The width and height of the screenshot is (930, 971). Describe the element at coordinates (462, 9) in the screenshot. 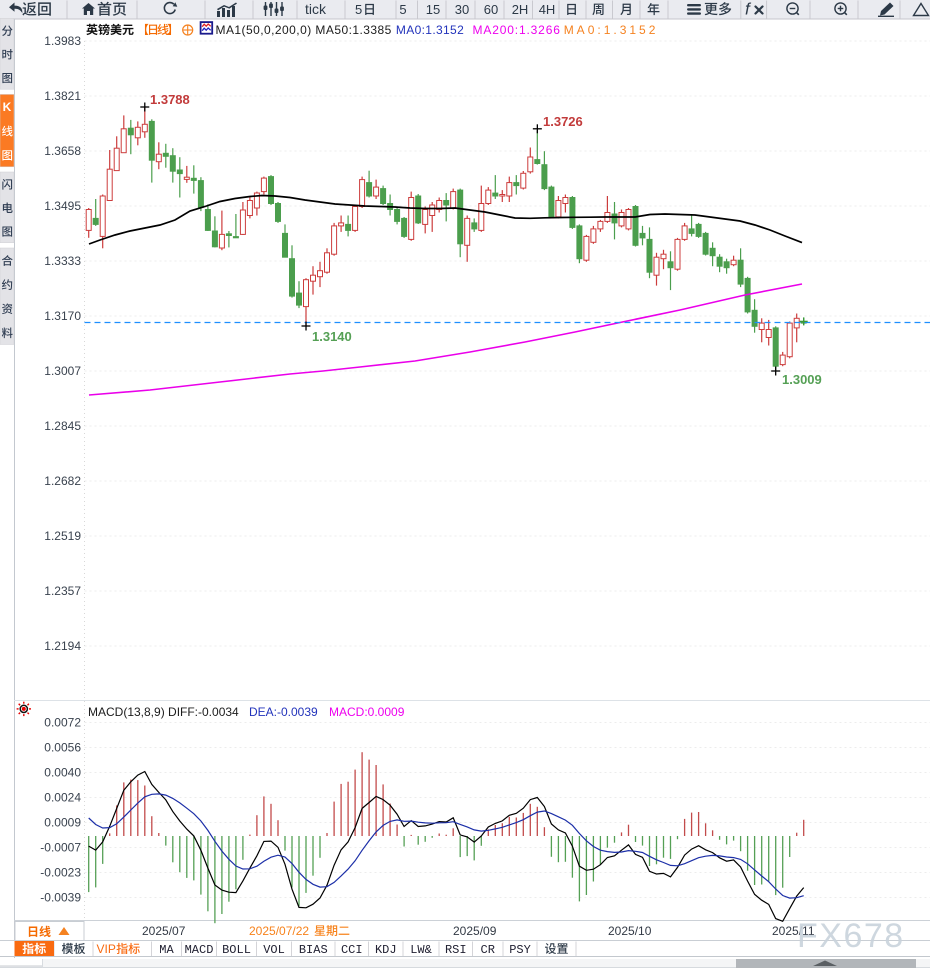

I see `svg-text: 30` at that location.